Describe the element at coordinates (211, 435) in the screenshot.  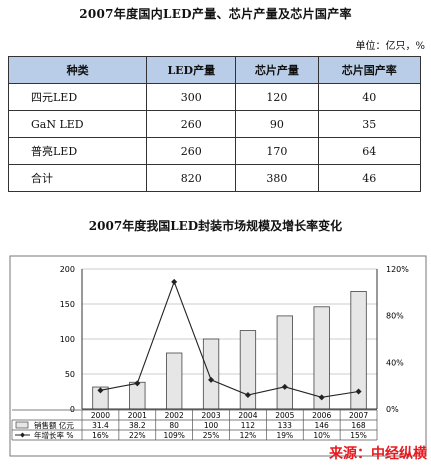
I see `data-label: 25%` at that location.